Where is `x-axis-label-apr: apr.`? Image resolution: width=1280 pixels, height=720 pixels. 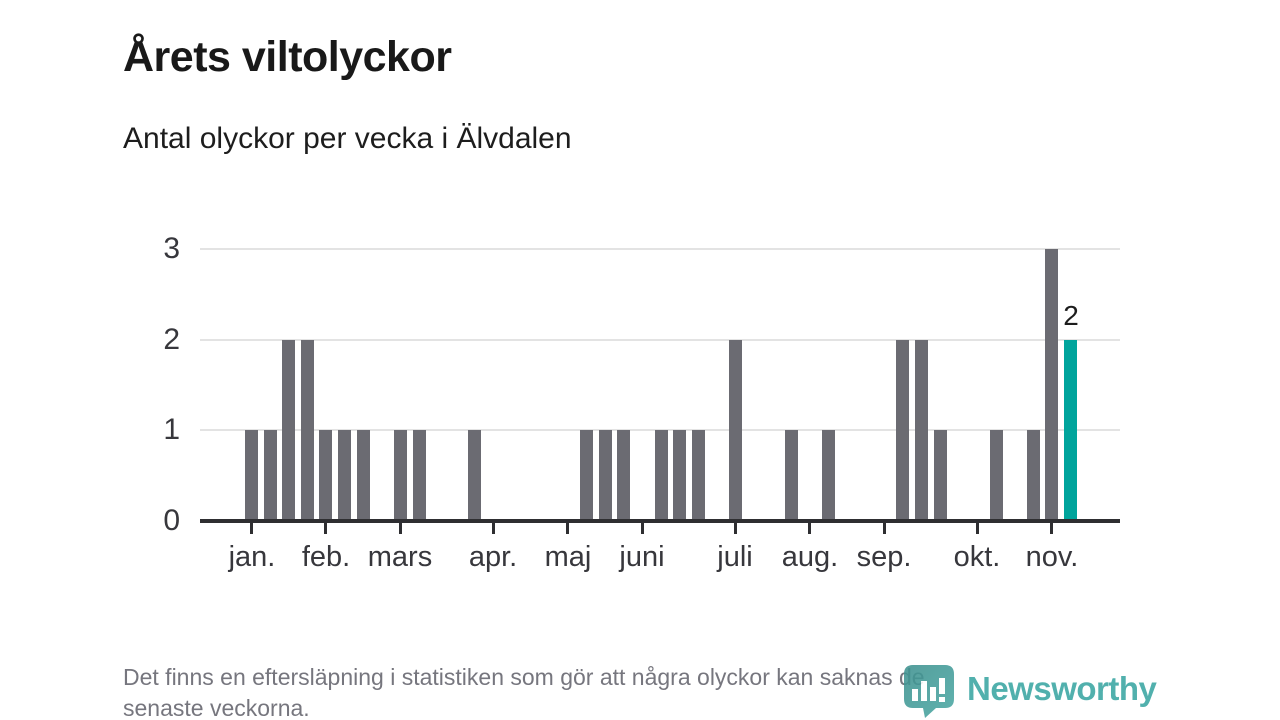
x-axis-label-apr: apr. is located at coordinates (493, 557).